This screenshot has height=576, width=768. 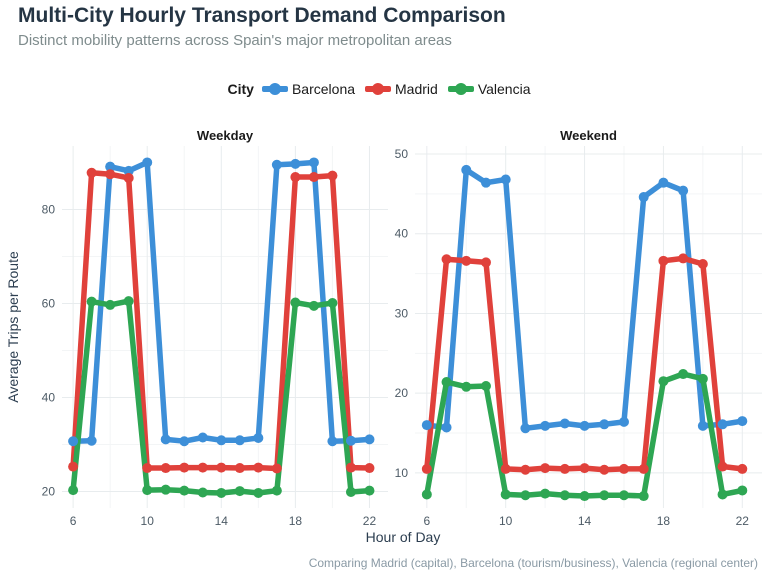 What do you see at coordinates (222, 521) in the screenshot?
I see `weekday-x-tick-label: 14` at bounding box center [222, 521].